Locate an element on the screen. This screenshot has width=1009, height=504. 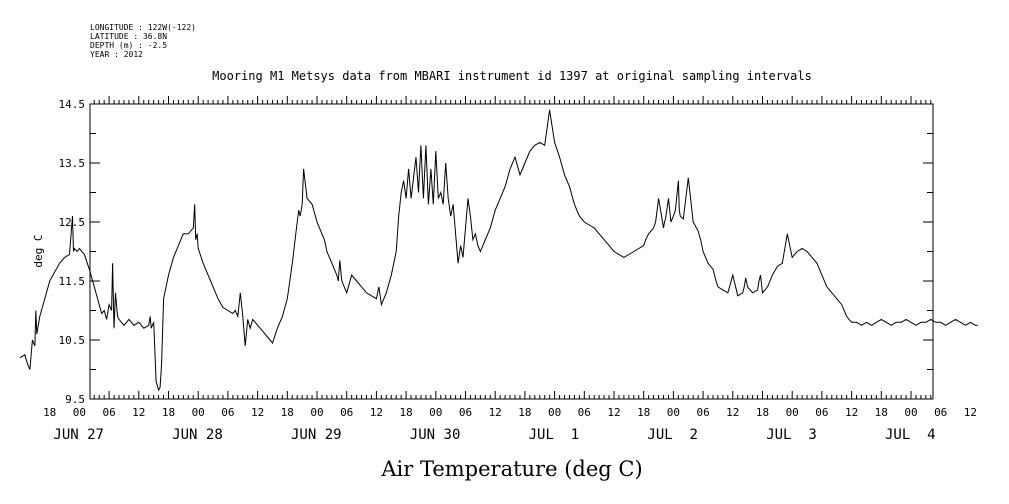
y-tick-label: 10.5 is located at coordinates (72, 340).